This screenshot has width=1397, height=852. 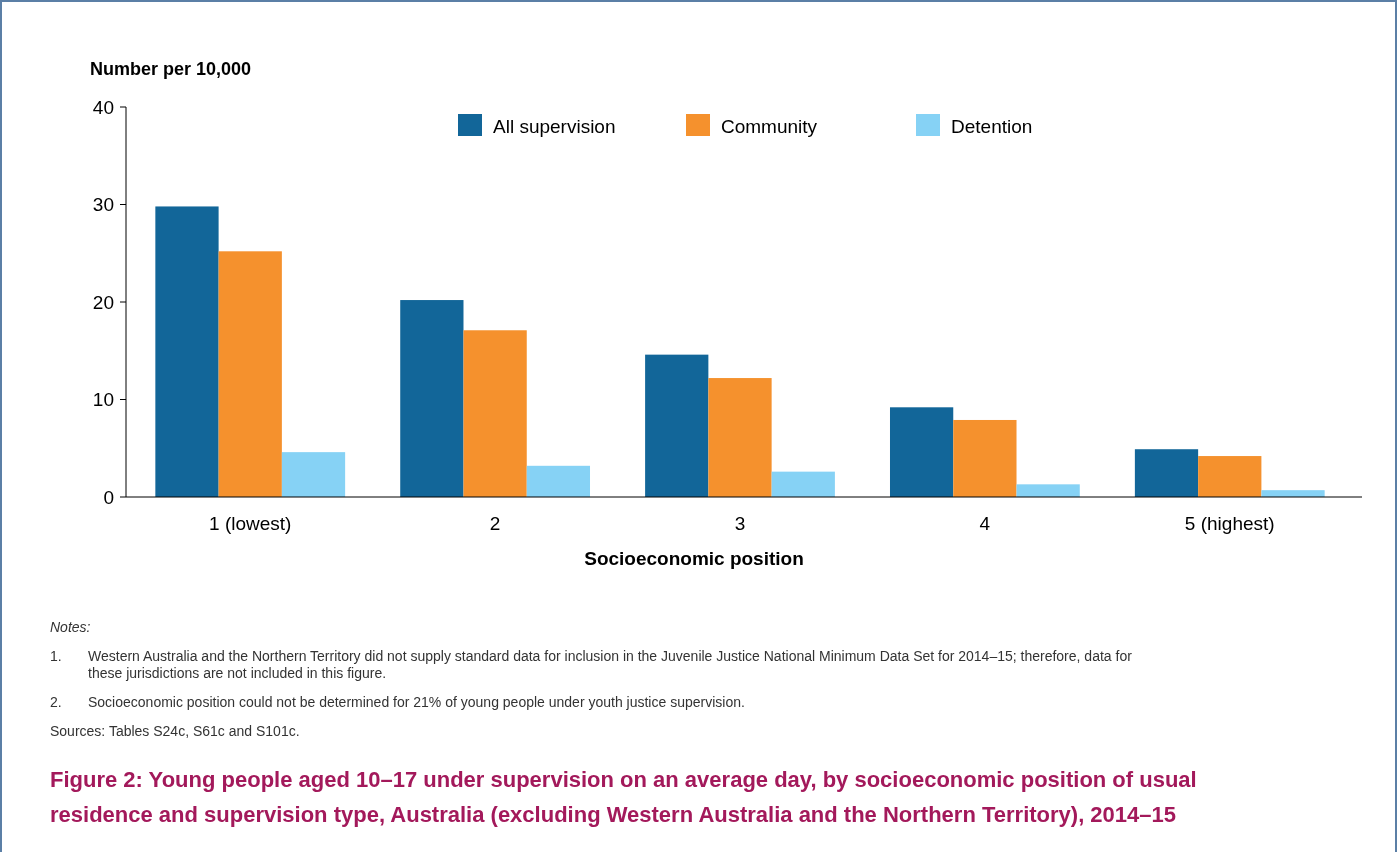 I want to click on x-tick-label: 4, so click(x=985, y=523).